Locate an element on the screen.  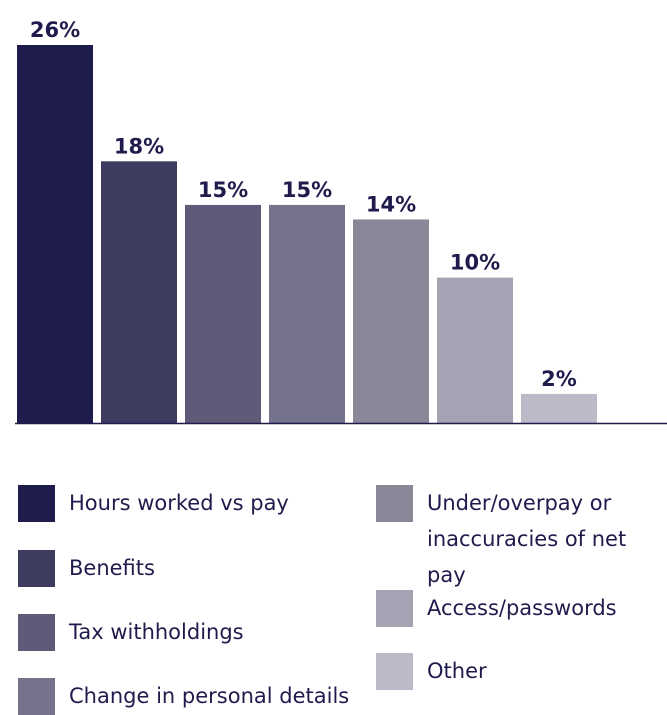
bar-value-label: 26% is located at coordinates (55, 30).